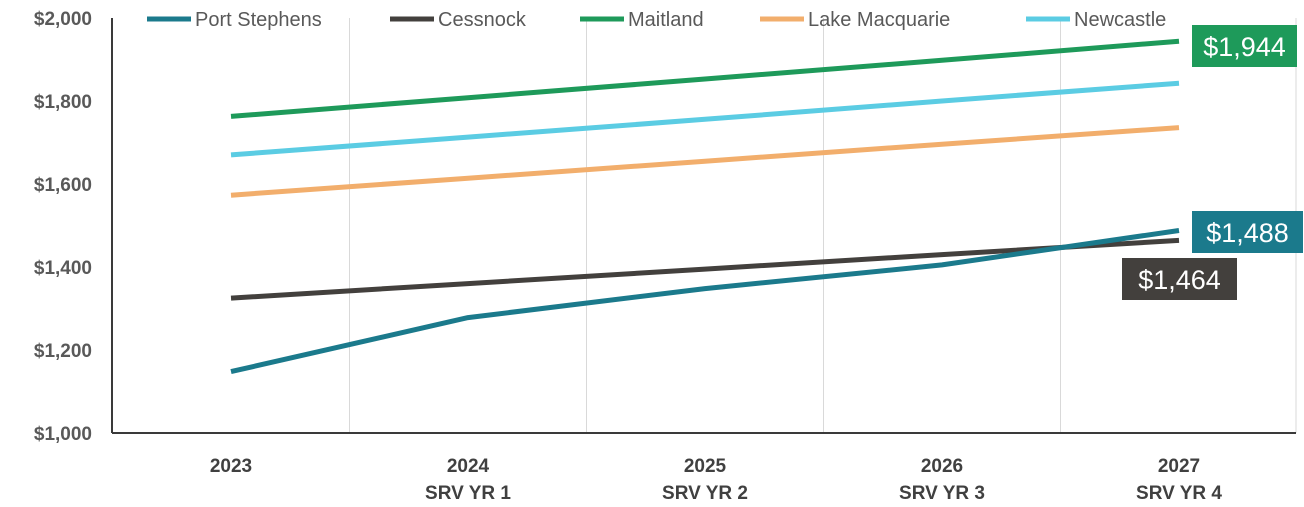 The width and height of the screenshot is (1304, 507). Describe the element at coordinates (468, 493) in the screenshot. I see `x-tick-sublabel: SRV YR 1` at that location.